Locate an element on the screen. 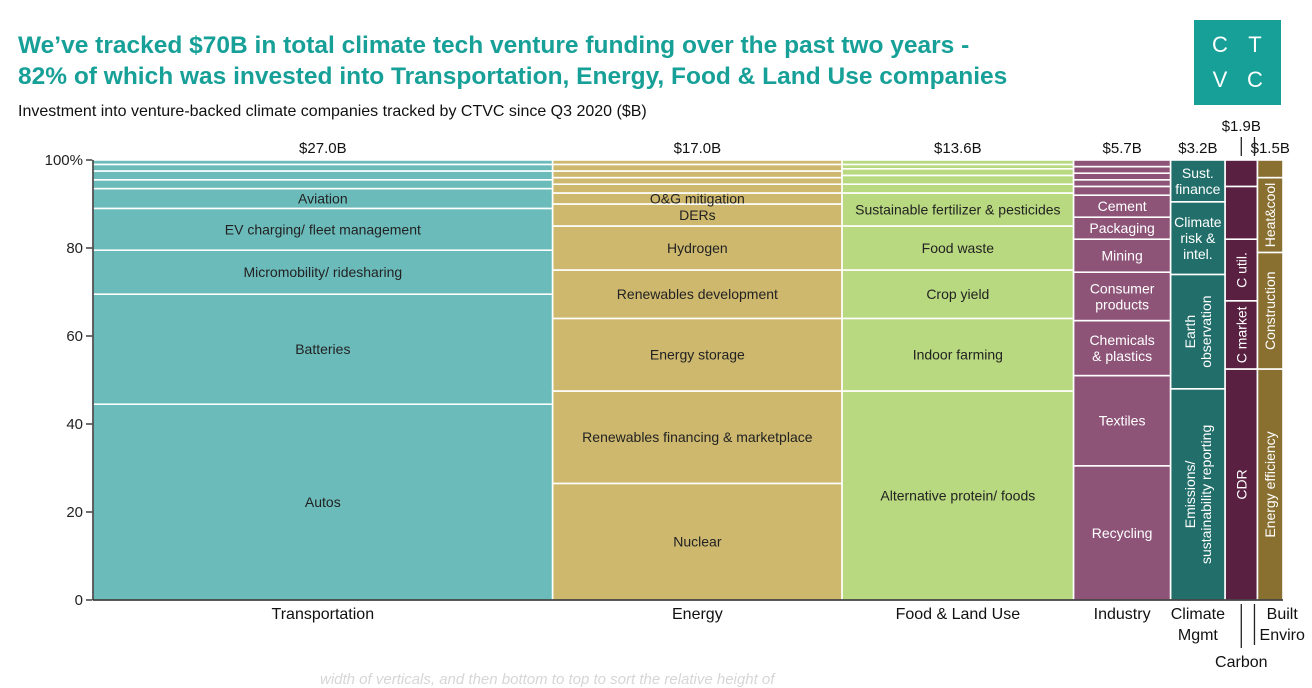 The image size is (1312, 688). segment-label-industry-mining: Mining is located at coordinates (1121, 256).